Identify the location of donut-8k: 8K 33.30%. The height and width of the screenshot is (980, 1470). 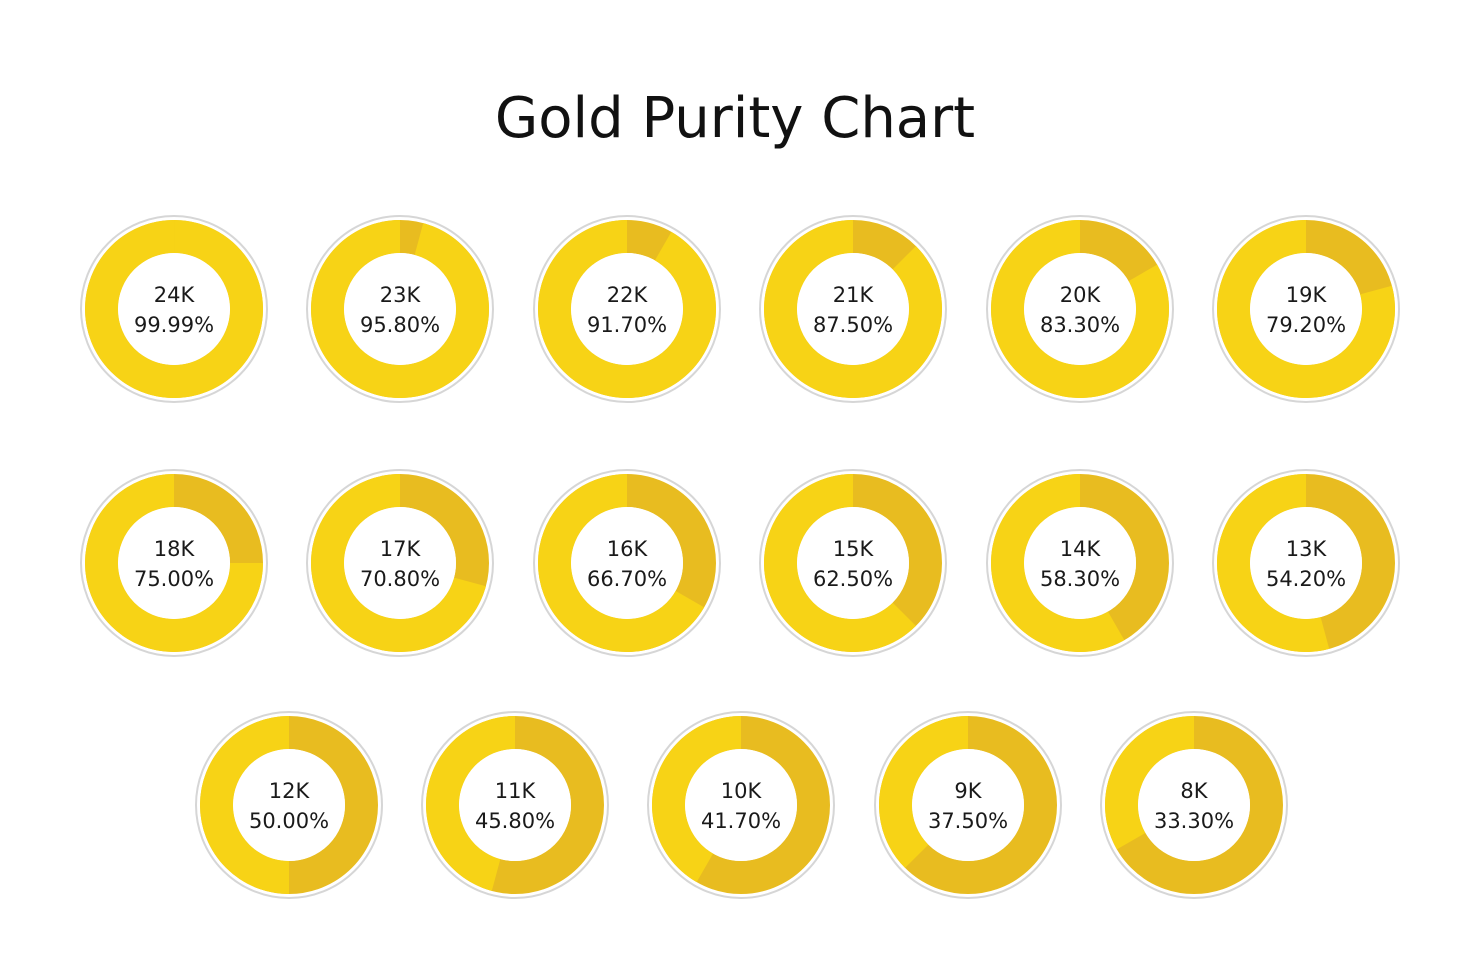
(1194, 805).